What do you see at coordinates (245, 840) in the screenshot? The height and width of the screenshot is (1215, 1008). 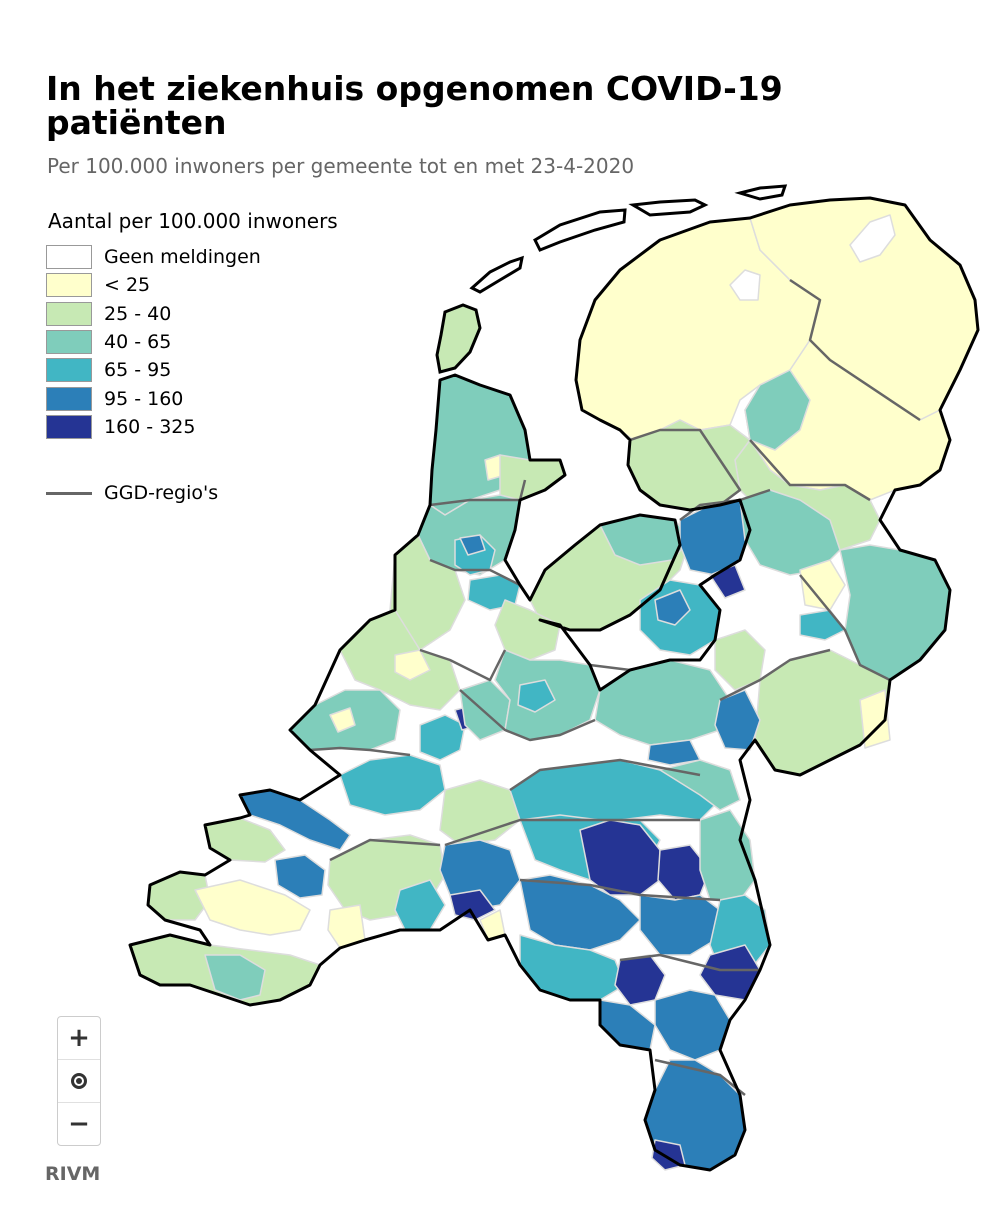 I see `region-schouwen` at bounding box center [245, 840].